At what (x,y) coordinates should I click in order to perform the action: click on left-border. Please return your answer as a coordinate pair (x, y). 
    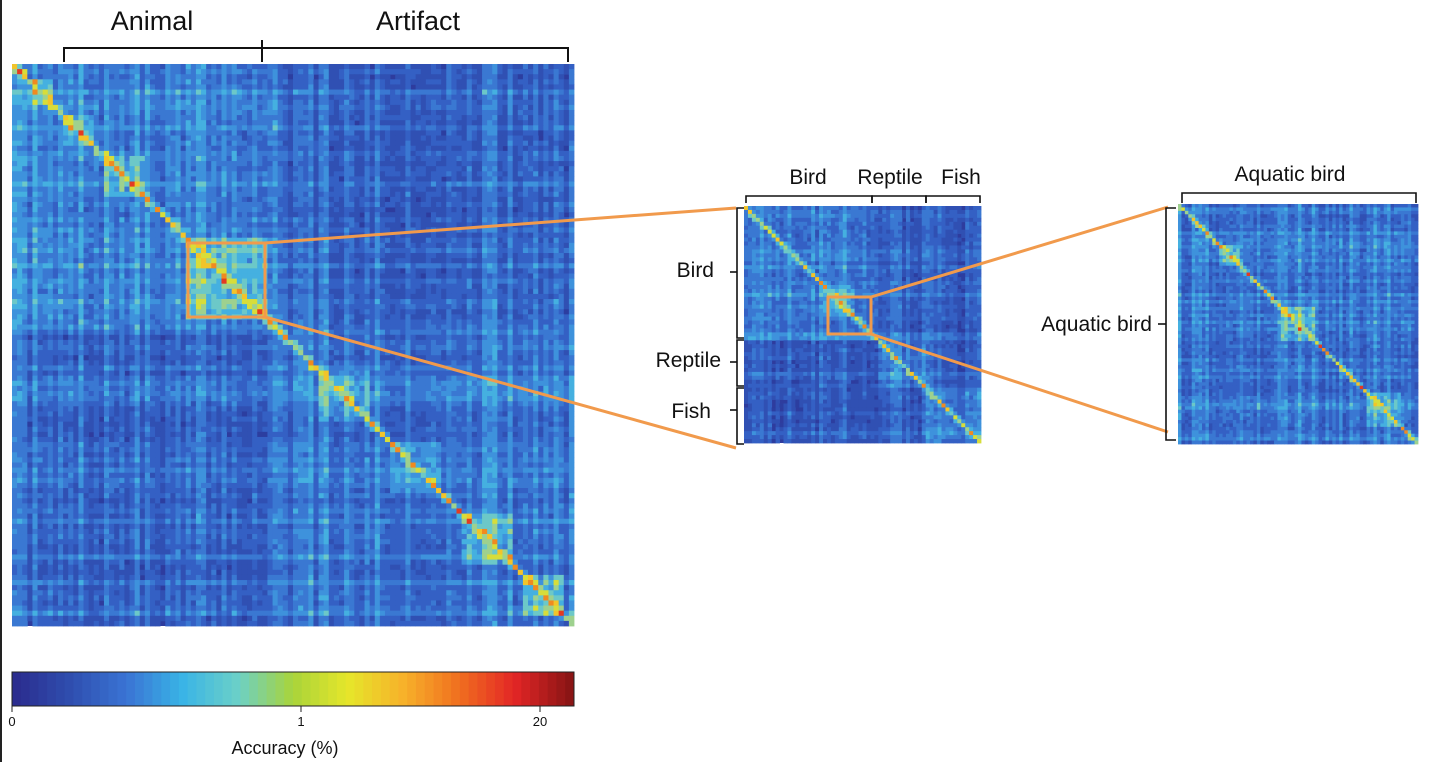
    Looking at the image, I should click on (1, 381).